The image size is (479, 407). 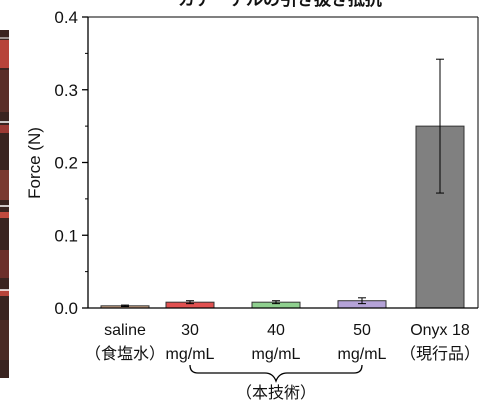 I want to click on category-label-line2: （食塩水）, so click(x=125, y=354).